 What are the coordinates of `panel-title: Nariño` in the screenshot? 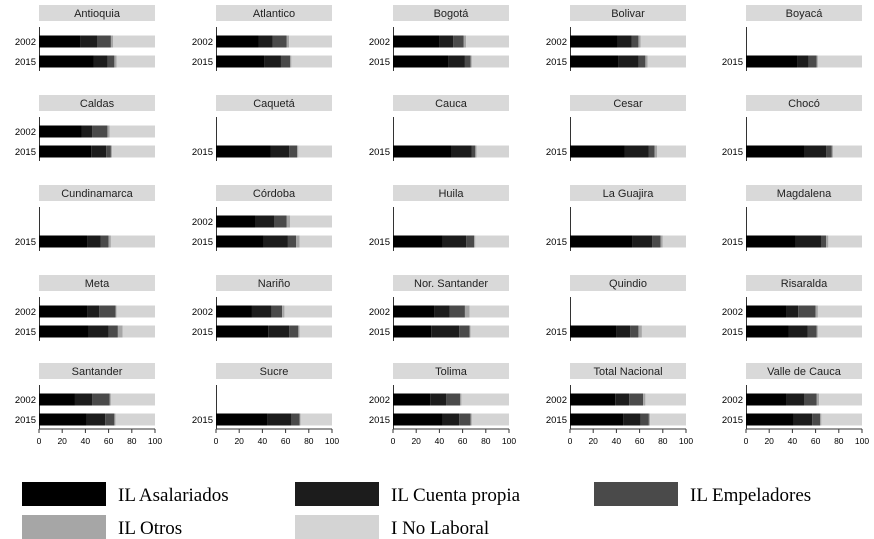 It's located at (274, 284).